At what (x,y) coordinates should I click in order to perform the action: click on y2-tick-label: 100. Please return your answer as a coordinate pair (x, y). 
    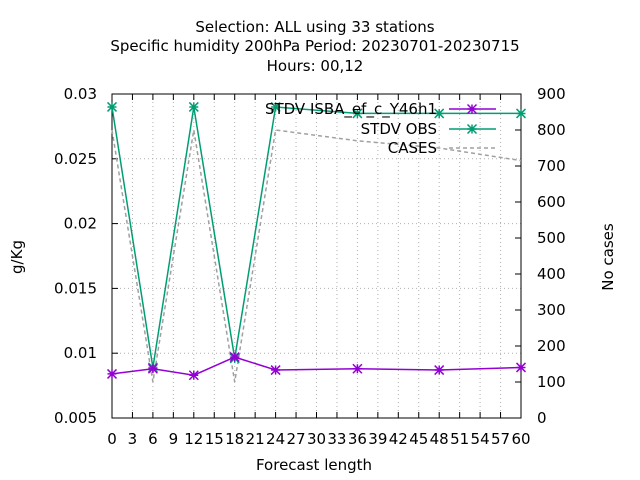
    Looking at the image, I should click on (551, 382).